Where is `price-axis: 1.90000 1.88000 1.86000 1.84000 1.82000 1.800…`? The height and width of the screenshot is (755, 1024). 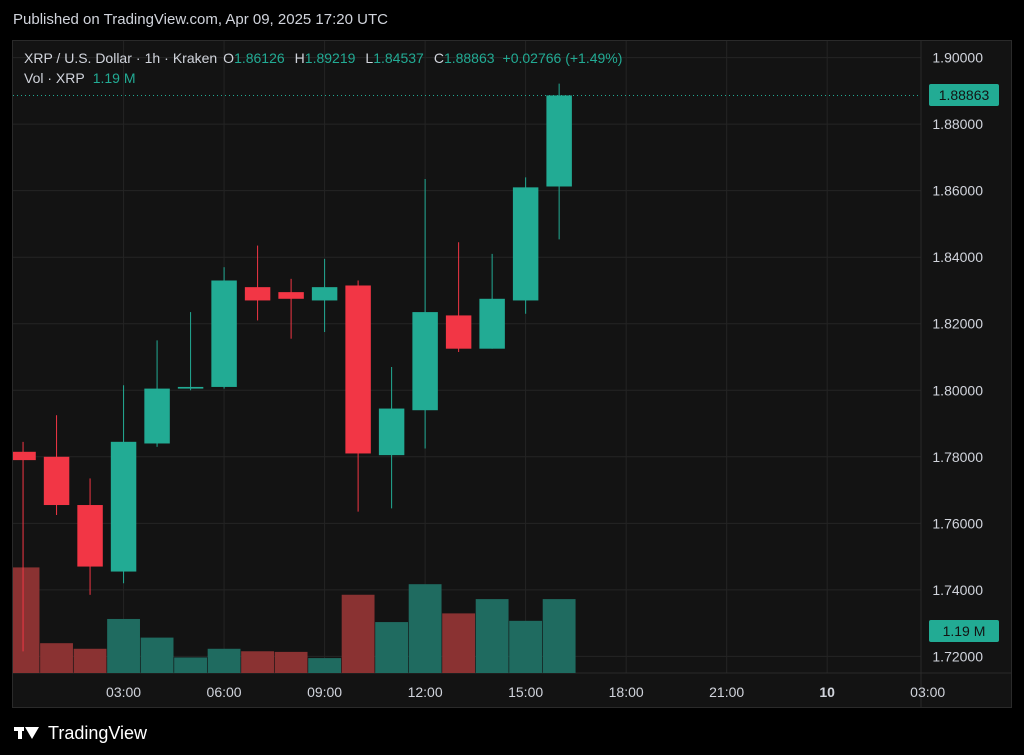
price-axis: 1.90000 1.88000 1.86000 1.84000 1.82000 1.800… is located at coordinates (957, 357).